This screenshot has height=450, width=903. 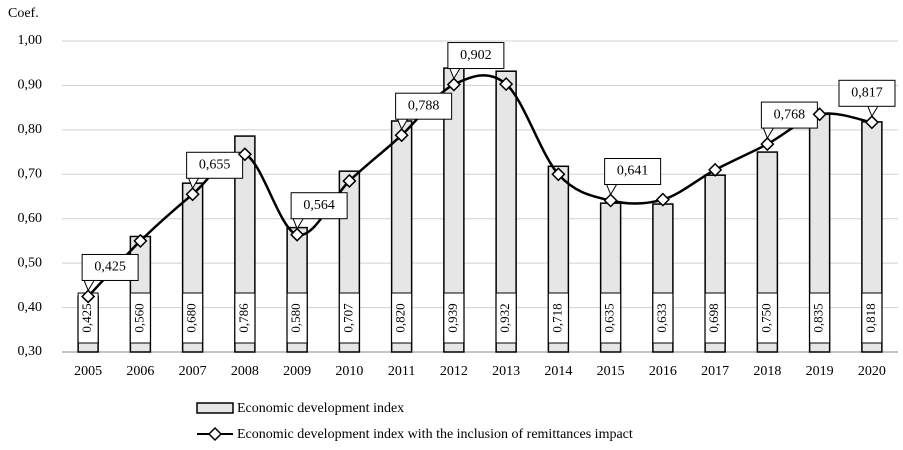 I want to click on x-tick-label: 2013, so click(x=506, y=371).